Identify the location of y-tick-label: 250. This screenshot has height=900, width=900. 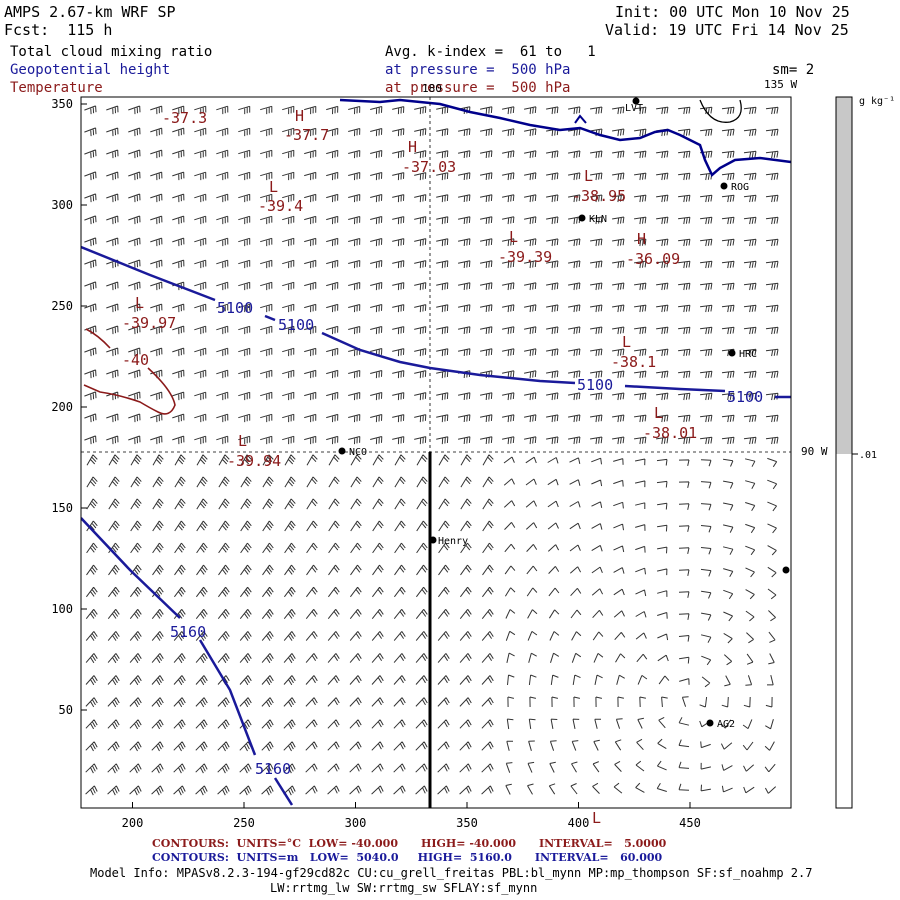
(62, 306).